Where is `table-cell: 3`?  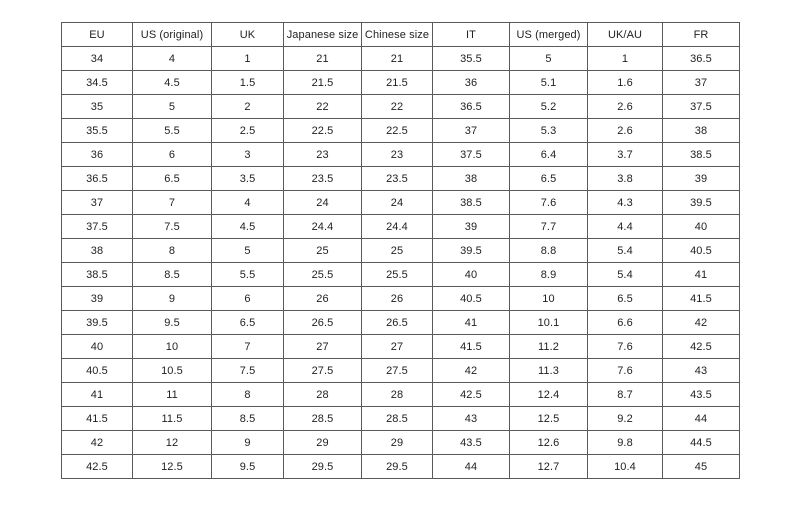 table-cell: 3 is located at coordinates (247, 154).